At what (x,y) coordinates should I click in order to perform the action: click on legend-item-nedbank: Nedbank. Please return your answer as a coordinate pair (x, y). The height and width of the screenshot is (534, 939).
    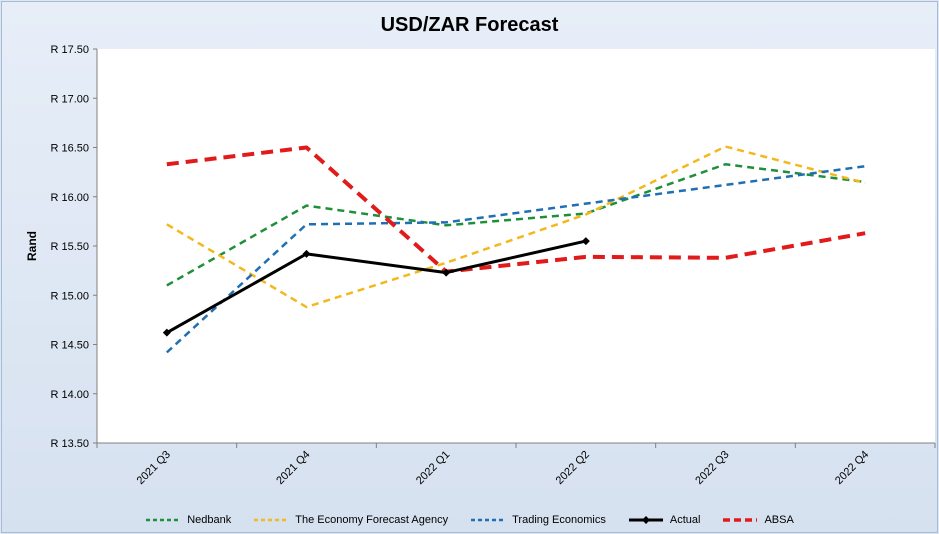
    Looking at the image, I should click on (188, 520).